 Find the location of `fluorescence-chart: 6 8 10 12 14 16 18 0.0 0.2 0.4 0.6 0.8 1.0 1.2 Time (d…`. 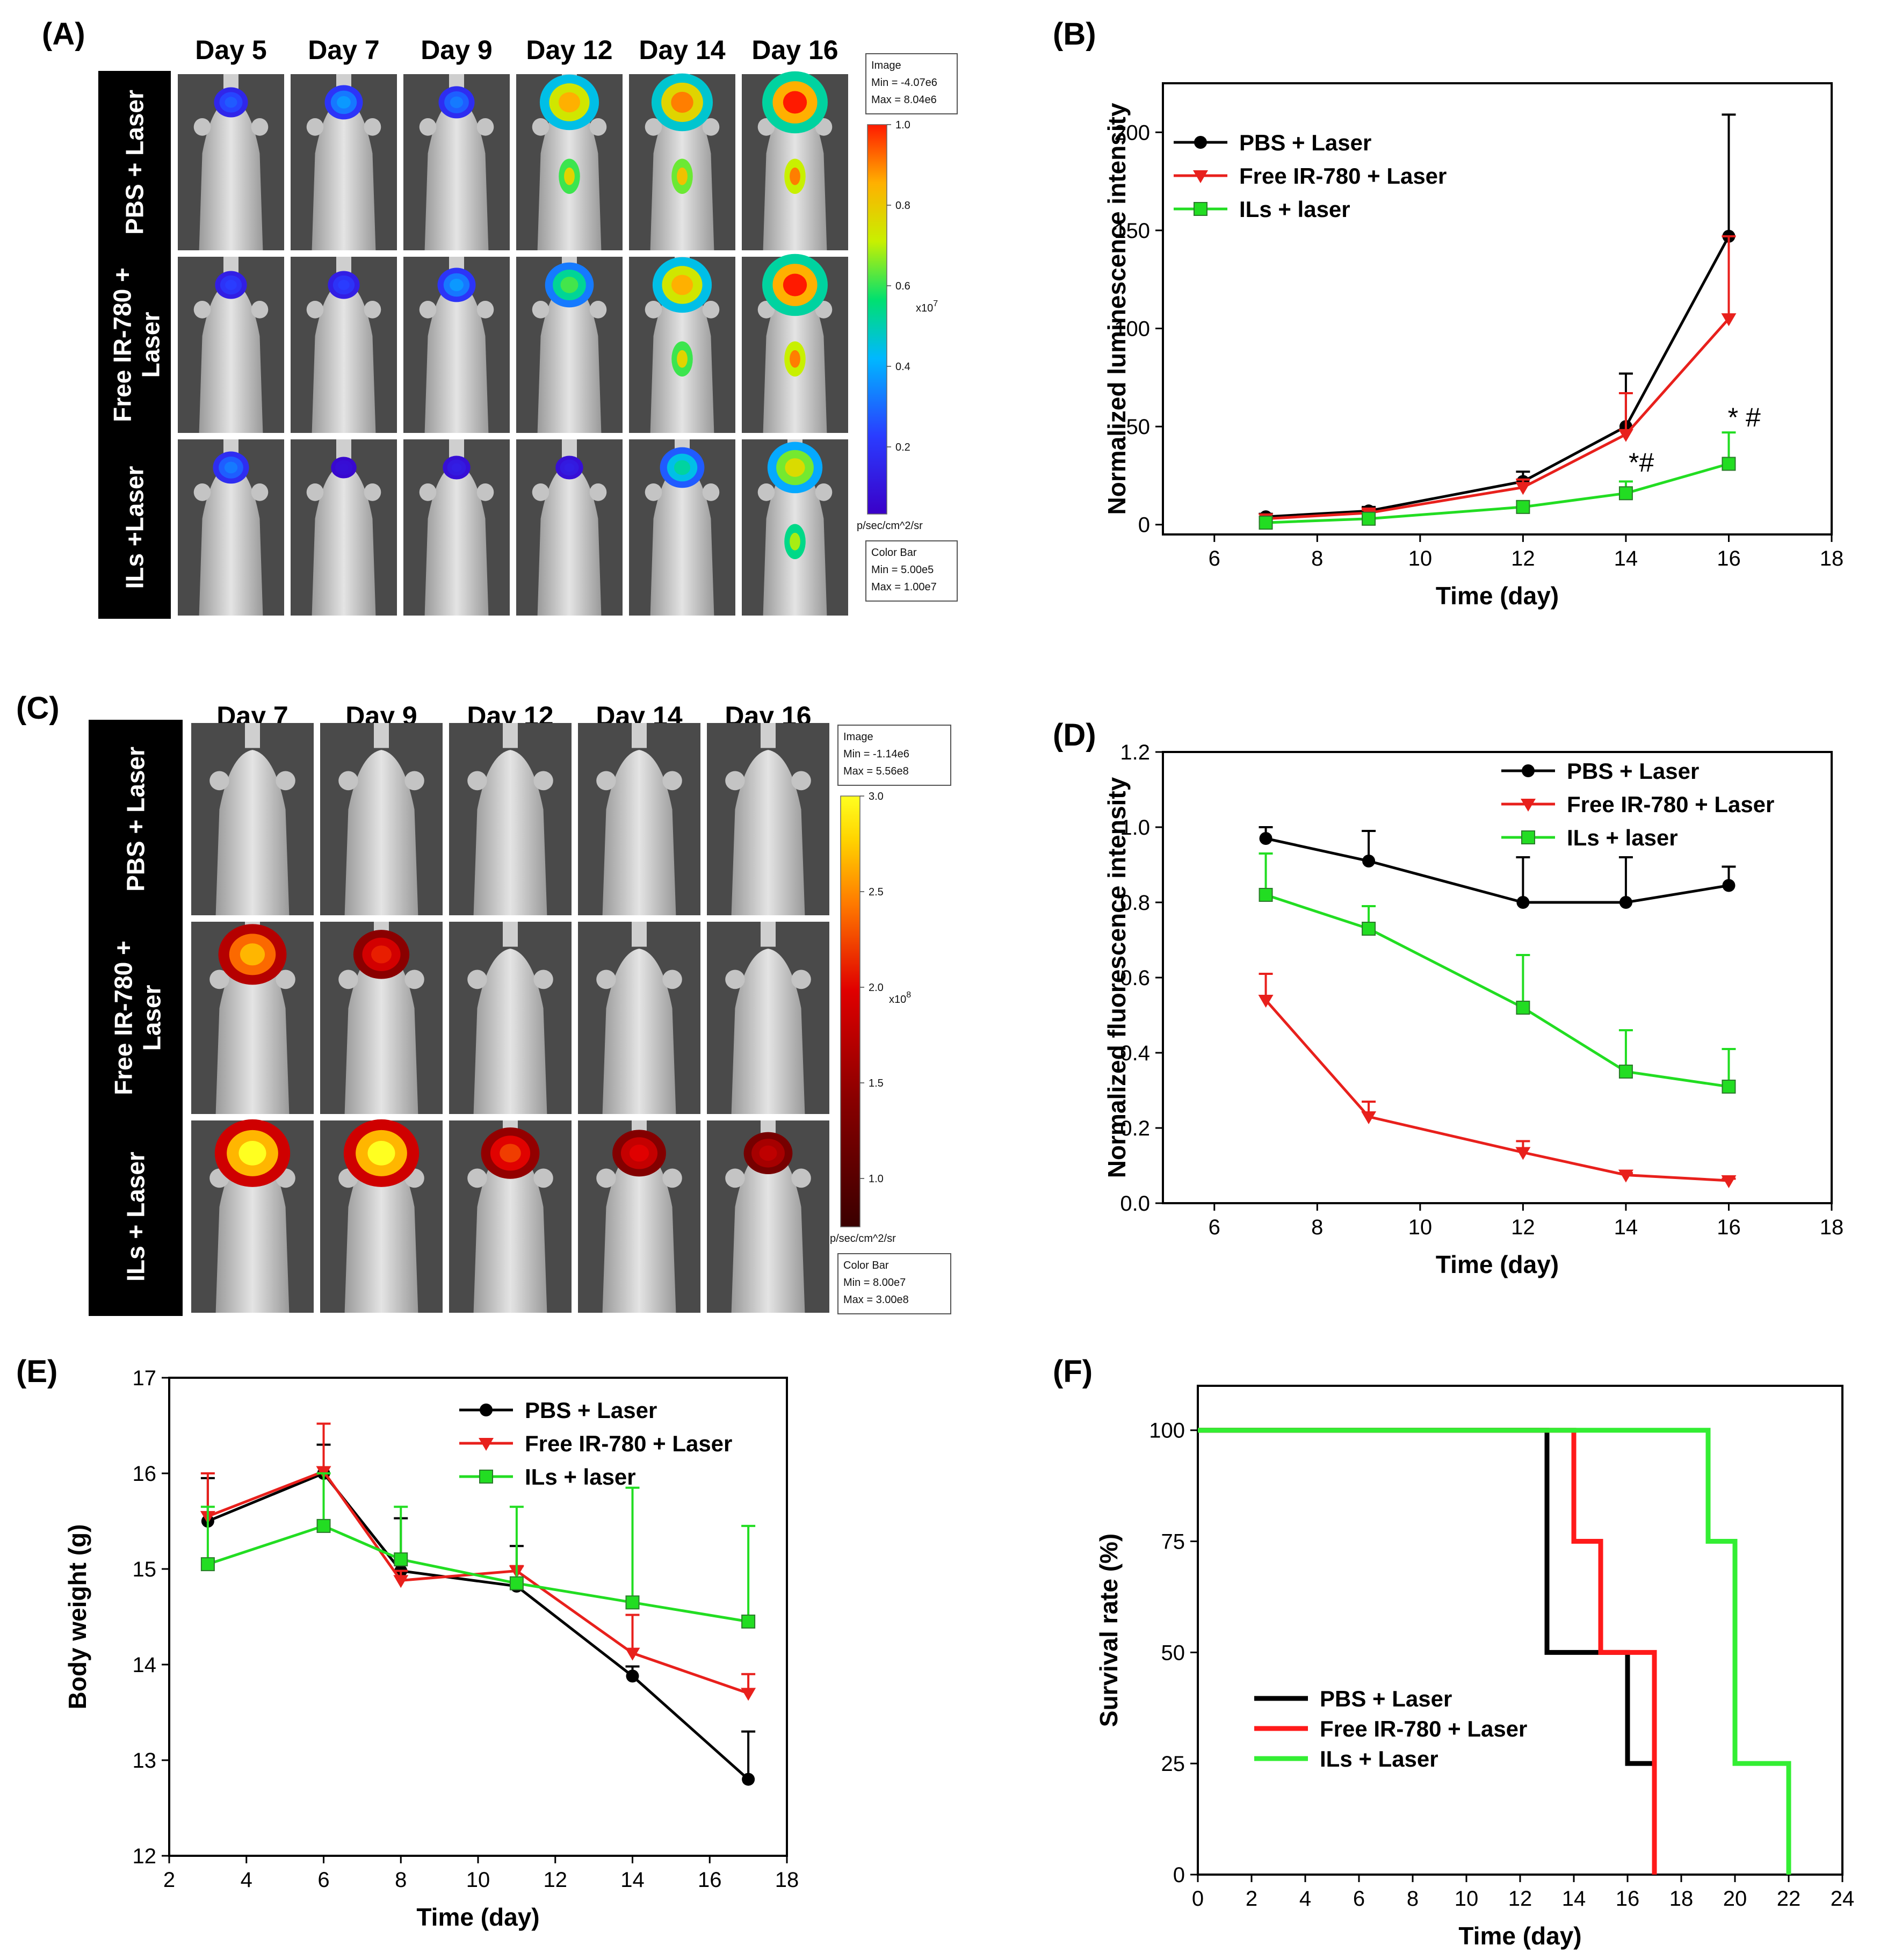

fluorescence-chart: 6 8 10 12 14 16 18 0.0 0.2 0.4 0.6 0.8 1.0 1.2 Time (d… is located at coordinates (1473, 1009).